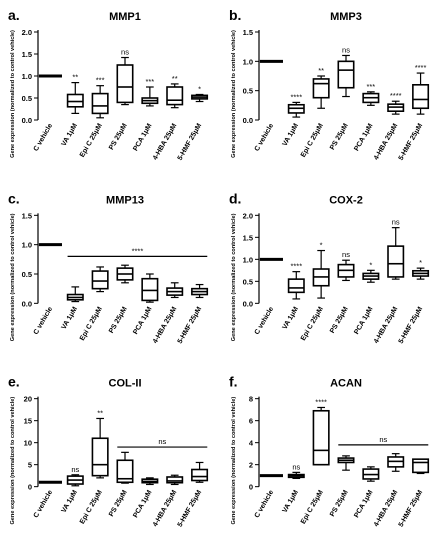  Describe the element at coordinates (30, 487) in the screenshot. I see `y-tick-label: 0` at that location.